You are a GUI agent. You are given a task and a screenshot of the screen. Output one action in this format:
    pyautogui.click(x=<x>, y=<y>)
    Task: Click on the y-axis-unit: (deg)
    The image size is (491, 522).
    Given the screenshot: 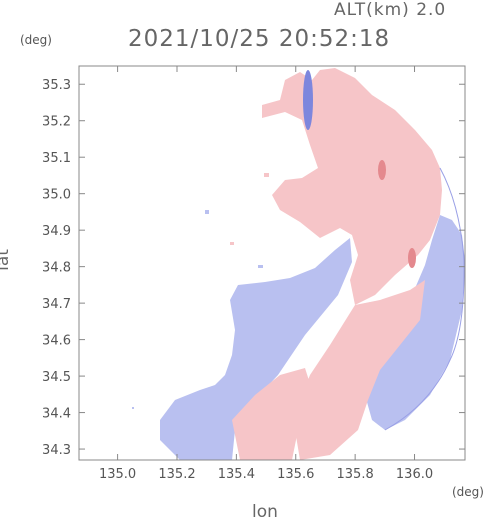 What is the action you would take?
    pyautogui.click(x=36, y=40)
    